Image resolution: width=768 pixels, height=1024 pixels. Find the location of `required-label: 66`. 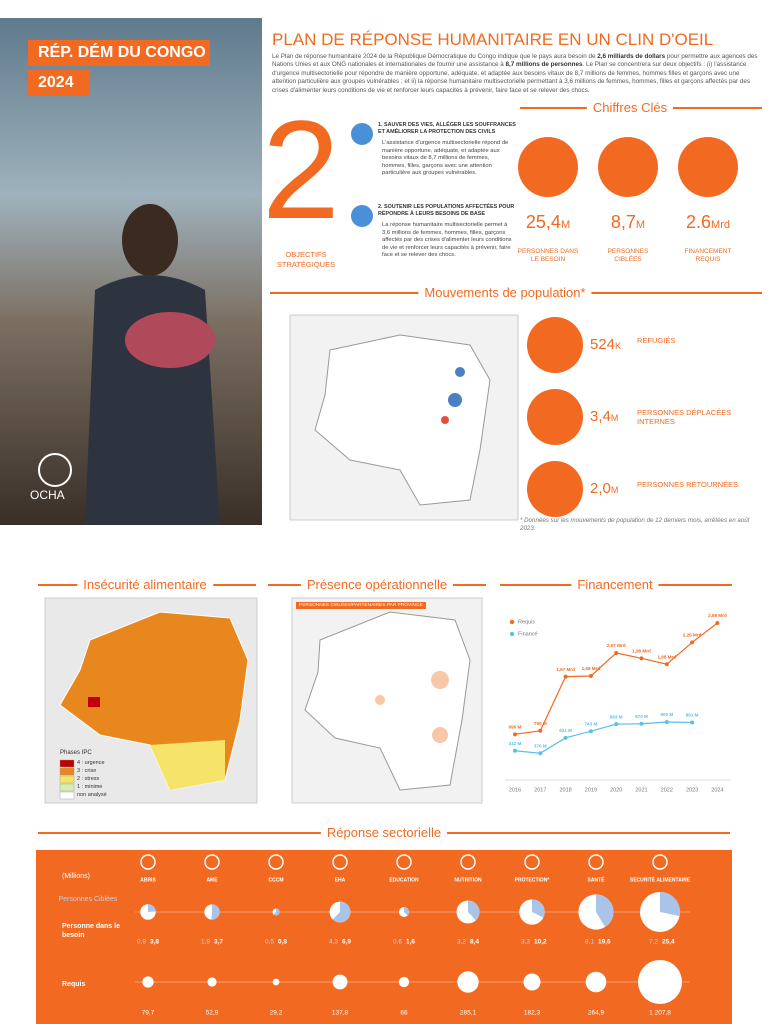

required-label: 66 is located at coordinates (404, 1013).